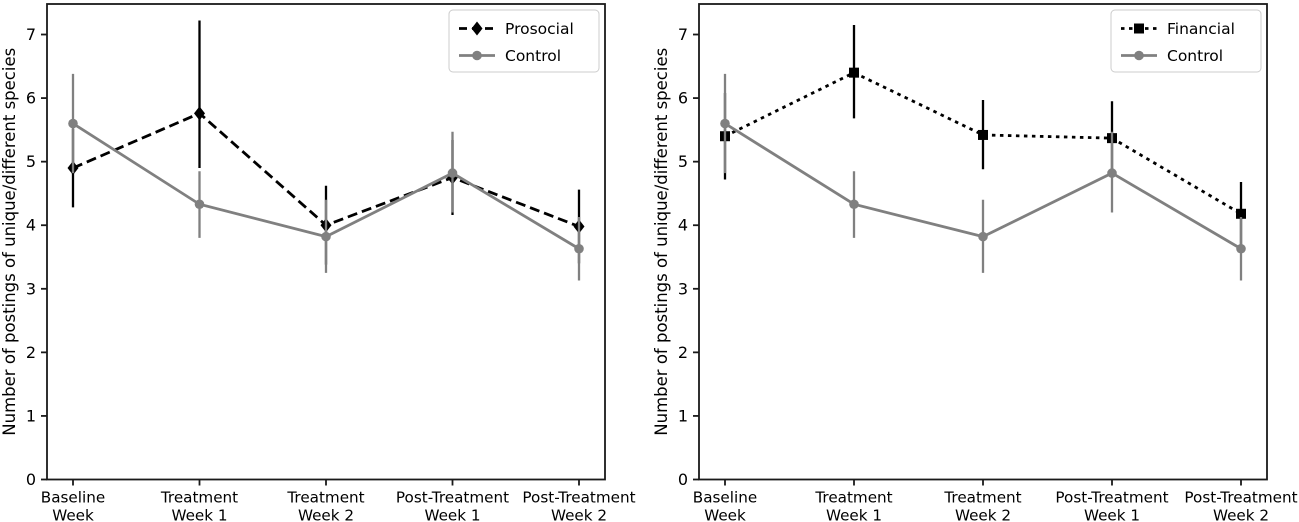 This screenshot has height=522, width=1299. I want to click on legend-label: Financial, so click(1201, 29).